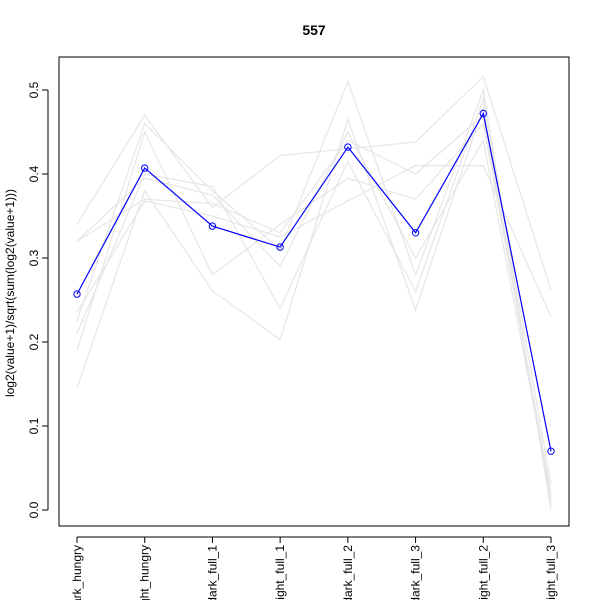 This screenshot has width=600, height=600. What do you see at coordinates (145, 572) in the screenshot?
I see `x-tick-label: light_hungry` at bounding box center [145, 572].